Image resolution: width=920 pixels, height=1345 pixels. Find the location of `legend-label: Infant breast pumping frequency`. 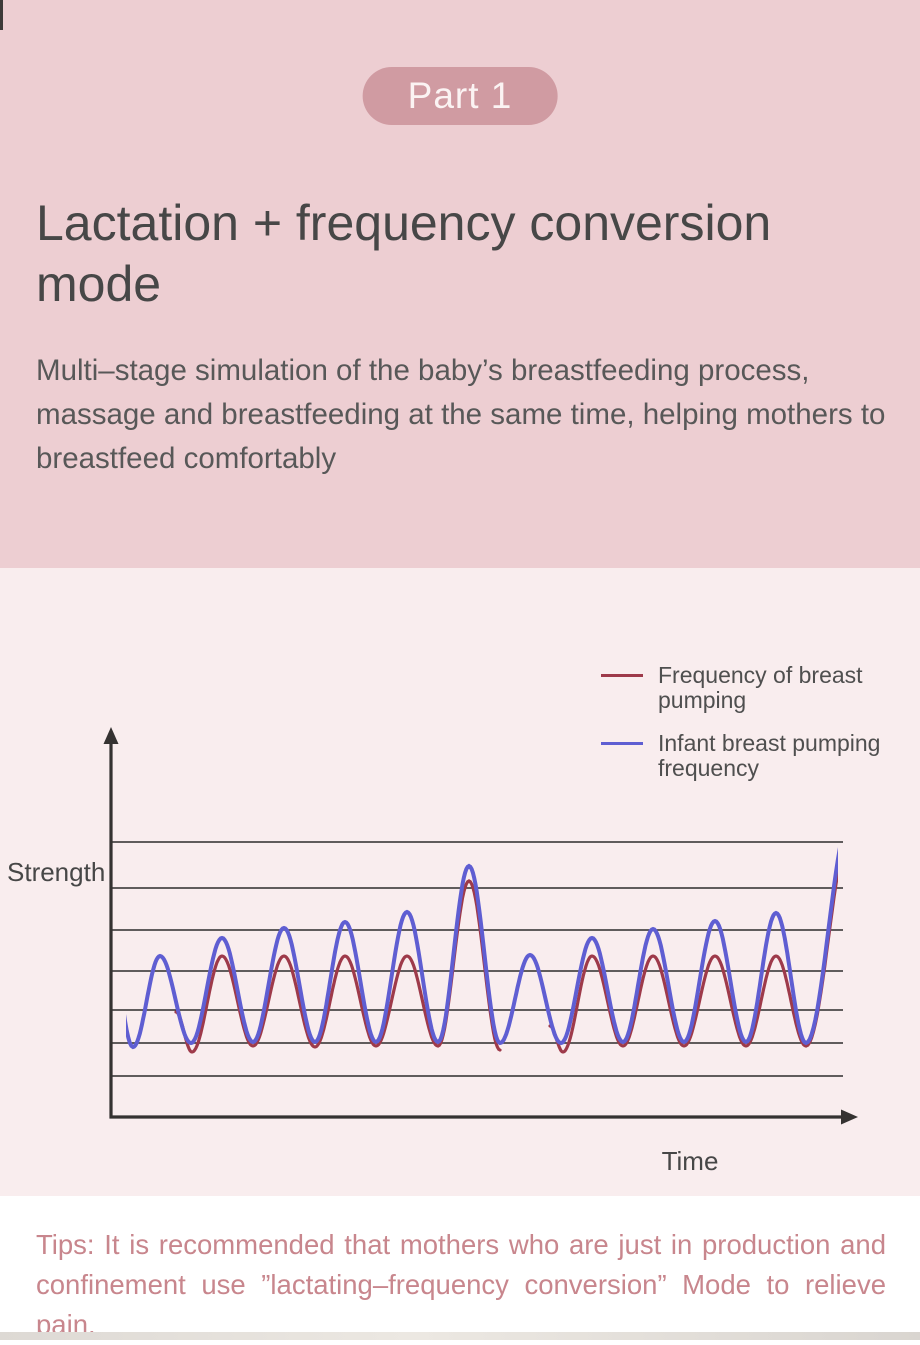

legend-label: Infant breast pumping frequency is located at coordinates (769, 755).